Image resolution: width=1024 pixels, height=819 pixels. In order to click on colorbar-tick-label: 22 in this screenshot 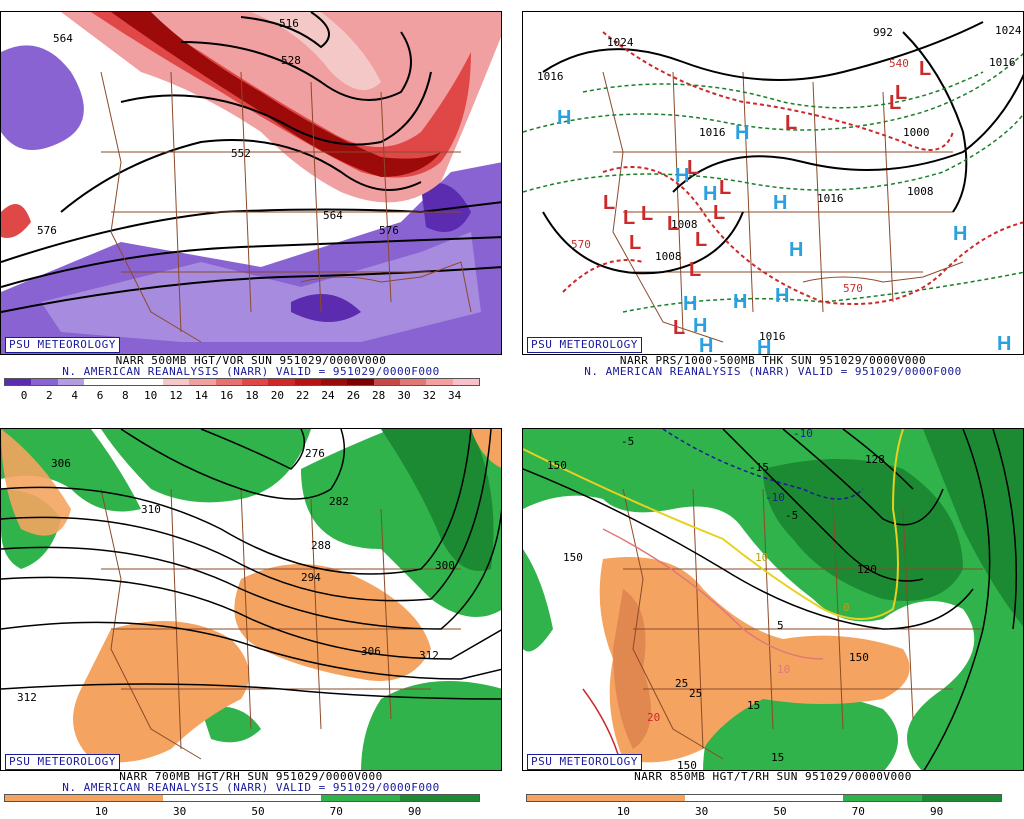, I will do `click(303, 395)`.